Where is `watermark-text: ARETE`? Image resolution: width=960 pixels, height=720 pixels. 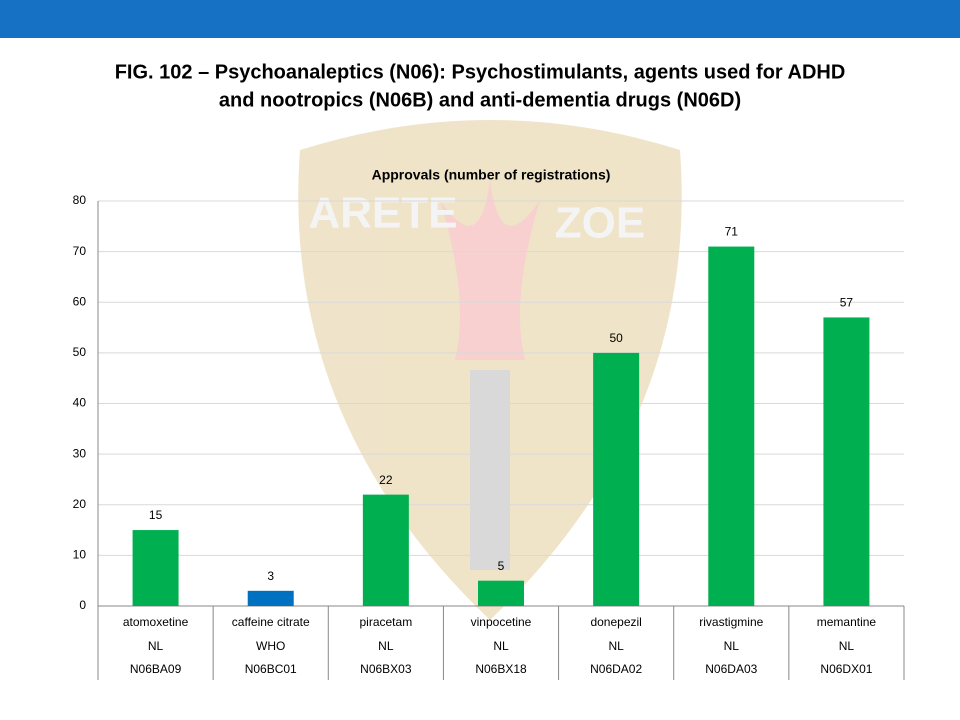 watermark-text: ARETE is located at coordinates (382, 213).